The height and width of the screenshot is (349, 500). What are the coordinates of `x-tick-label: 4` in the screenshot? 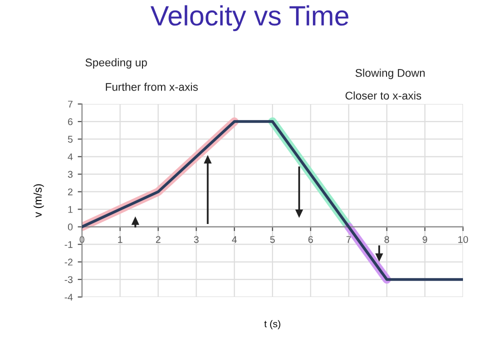 It's located at (234, 239).